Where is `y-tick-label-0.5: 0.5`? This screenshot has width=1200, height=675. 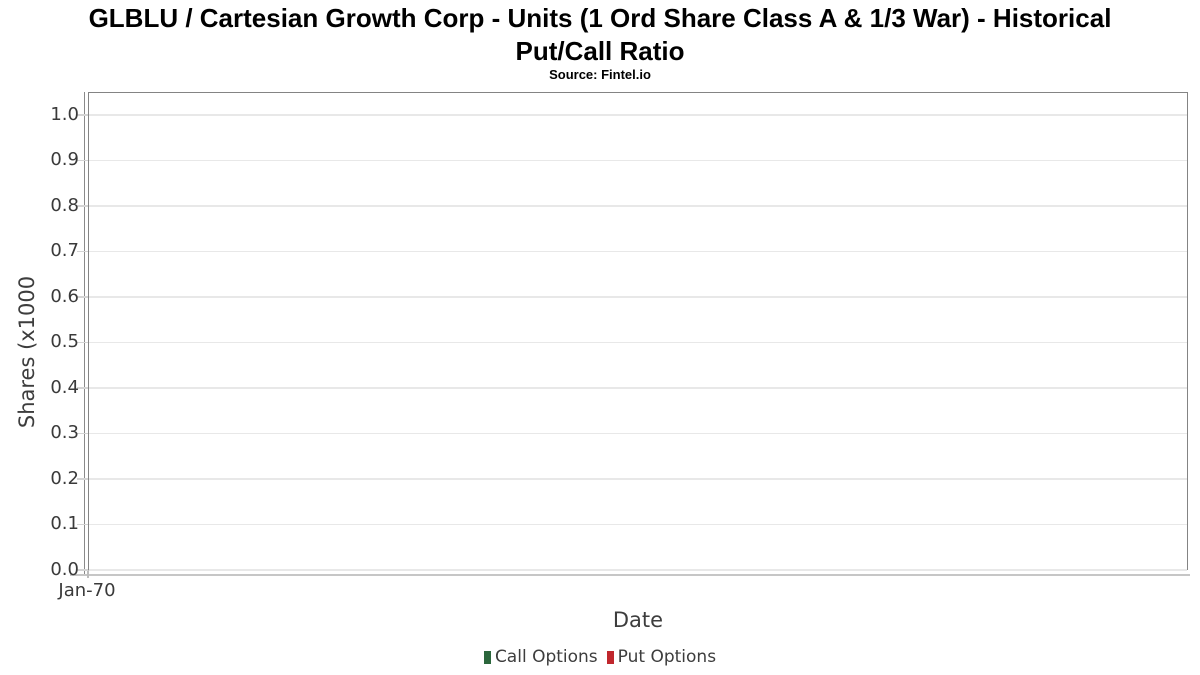 y-tick-label-0.5: 0.5 is located at coordinates (64, 342).